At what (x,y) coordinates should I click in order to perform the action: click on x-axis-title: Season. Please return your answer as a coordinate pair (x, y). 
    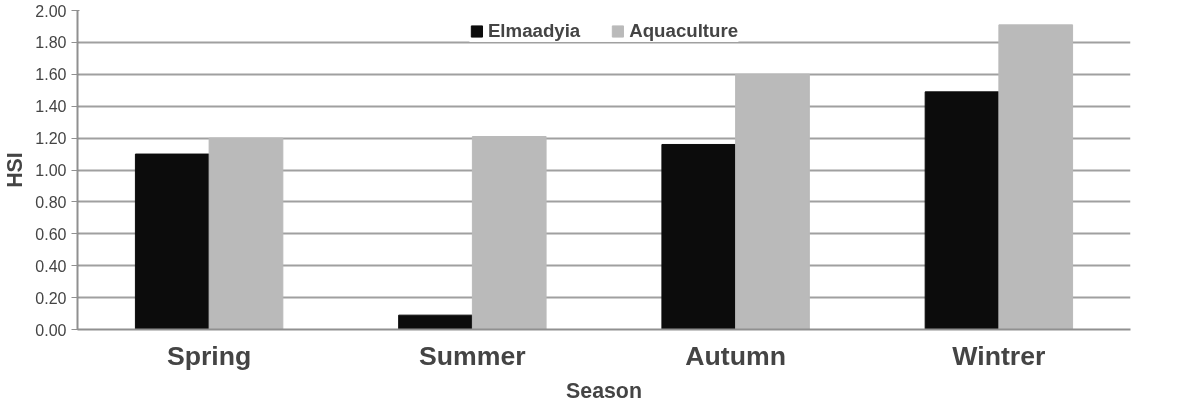
    Looking at the image, I should click on (604, 390).